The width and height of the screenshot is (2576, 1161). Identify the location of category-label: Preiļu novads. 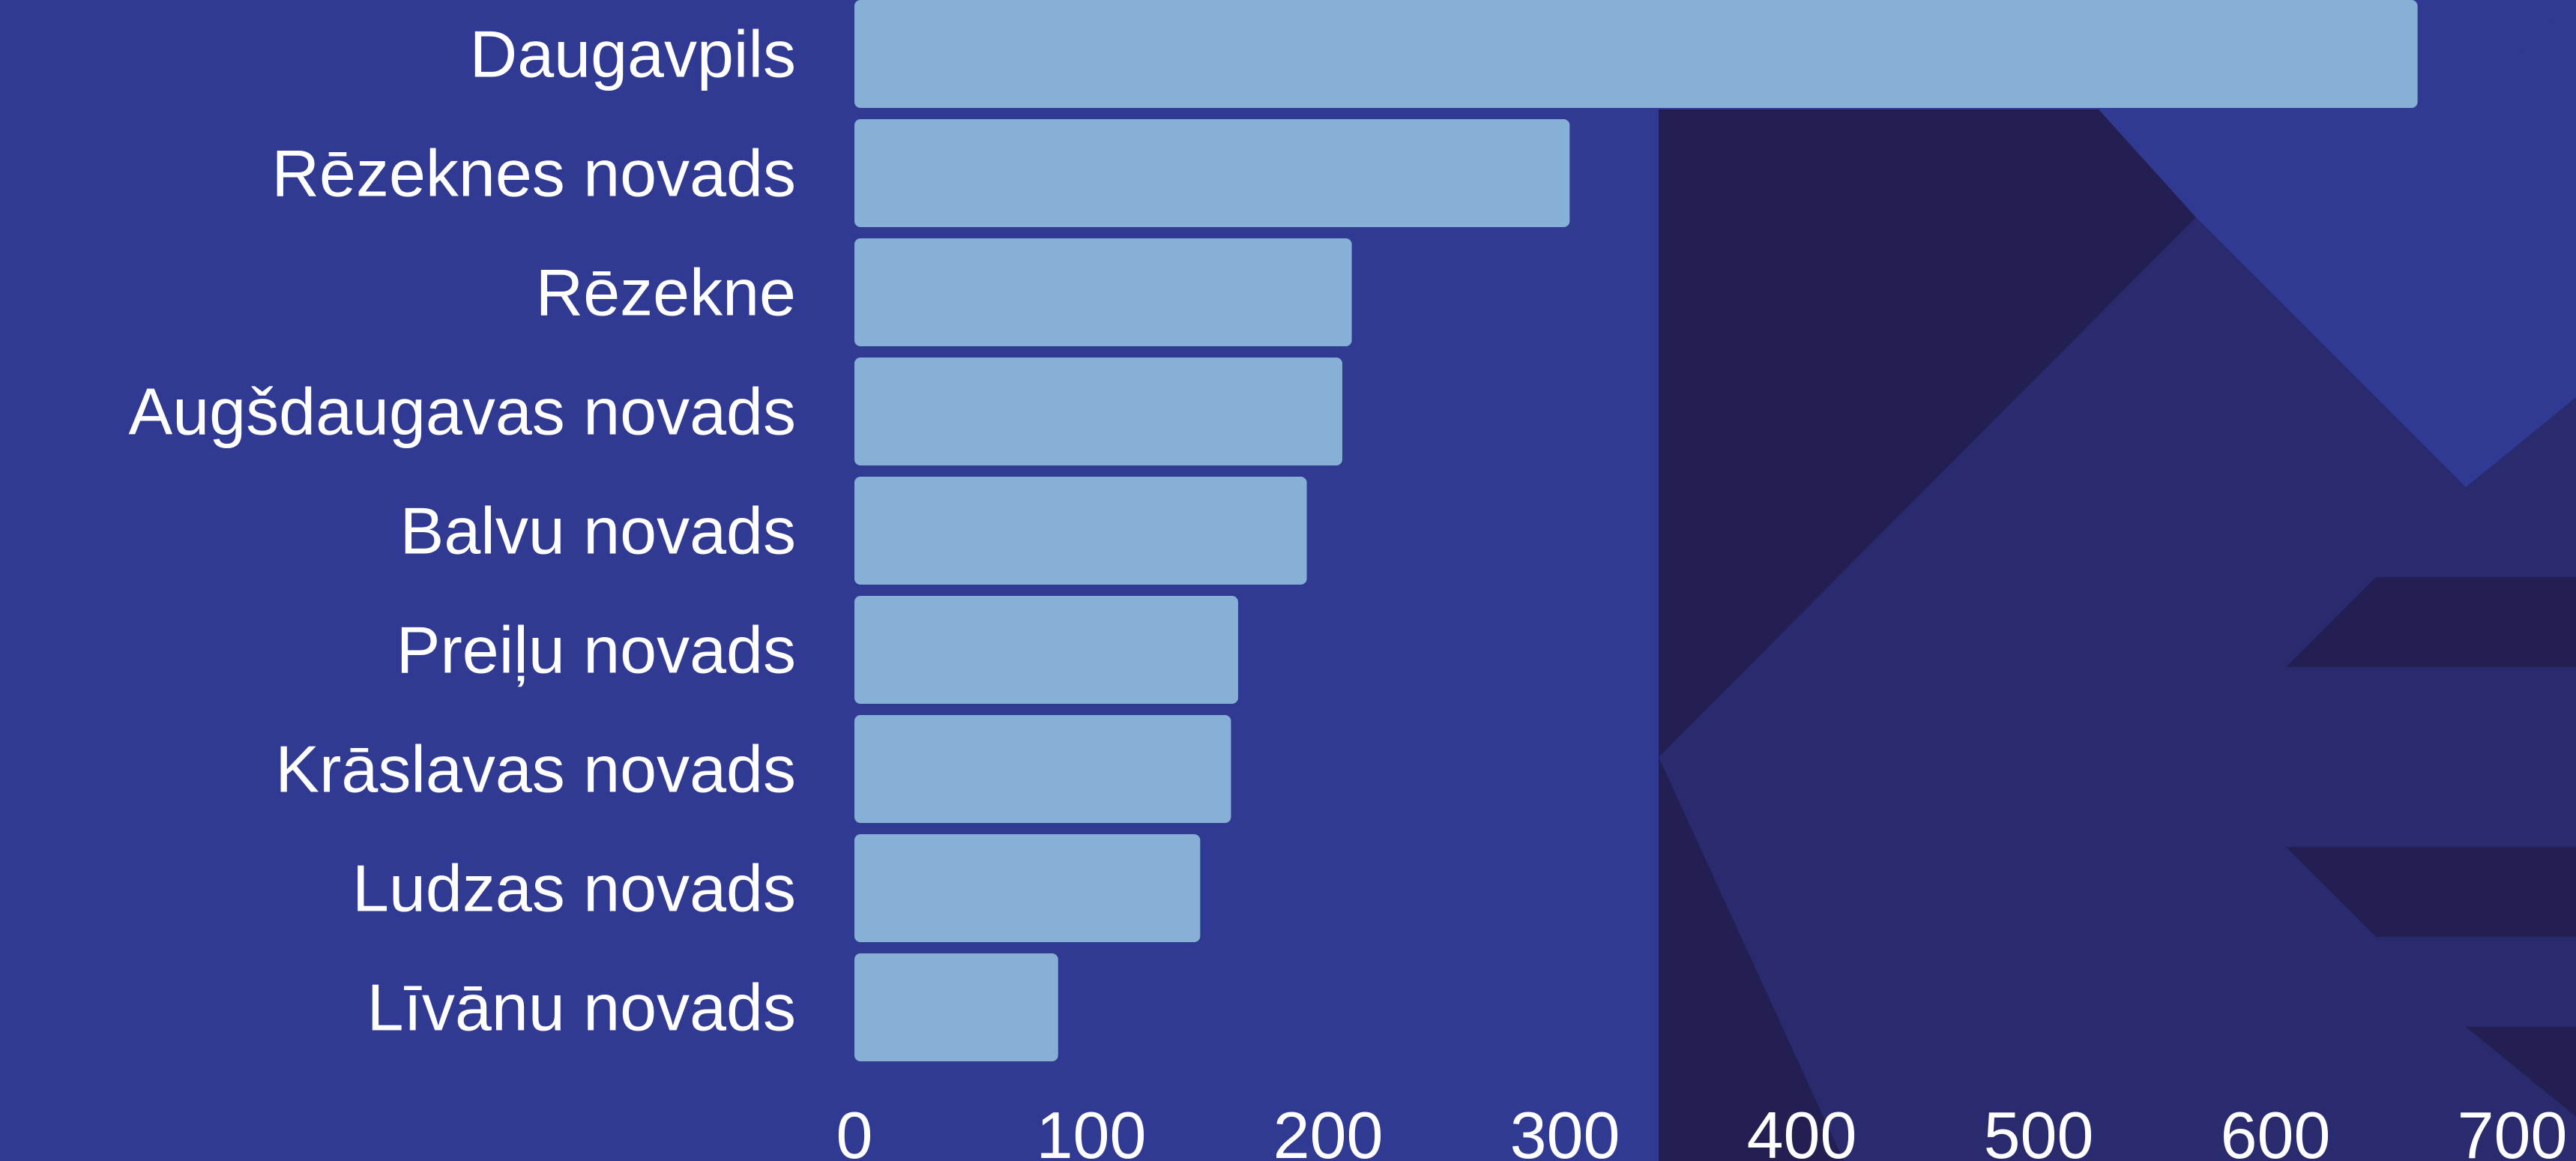
(596, 650).